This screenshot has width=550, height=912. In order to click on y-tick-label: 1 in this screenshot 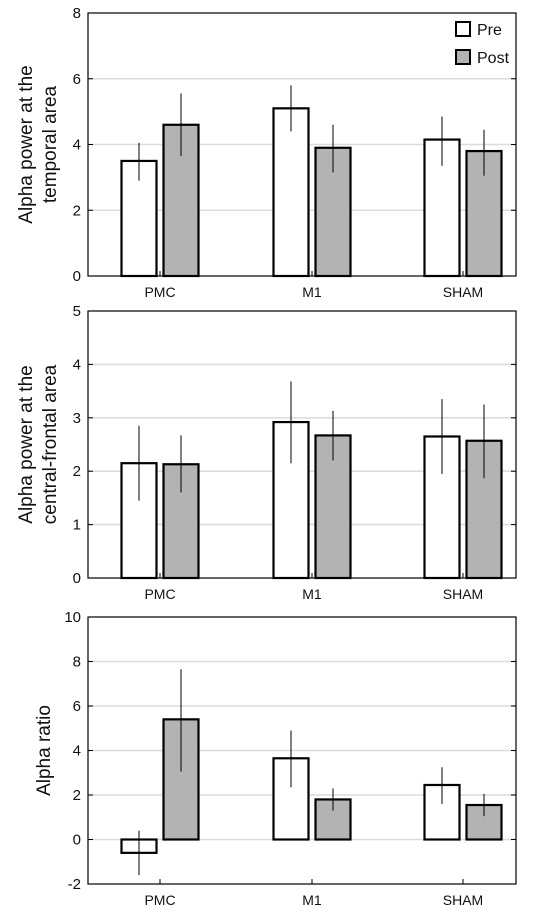, I will do `click(77, 525)`.